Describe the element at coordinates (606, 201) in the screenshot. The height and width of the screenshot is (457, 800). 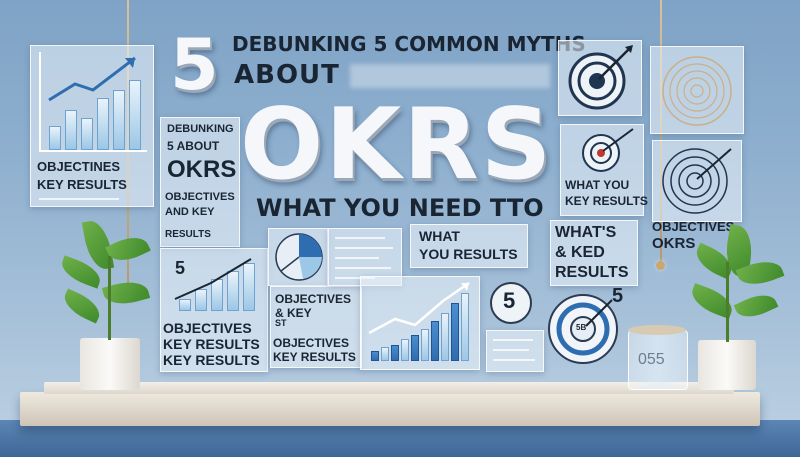
I see `rt-key-results: KEY RESULTS` at that location.